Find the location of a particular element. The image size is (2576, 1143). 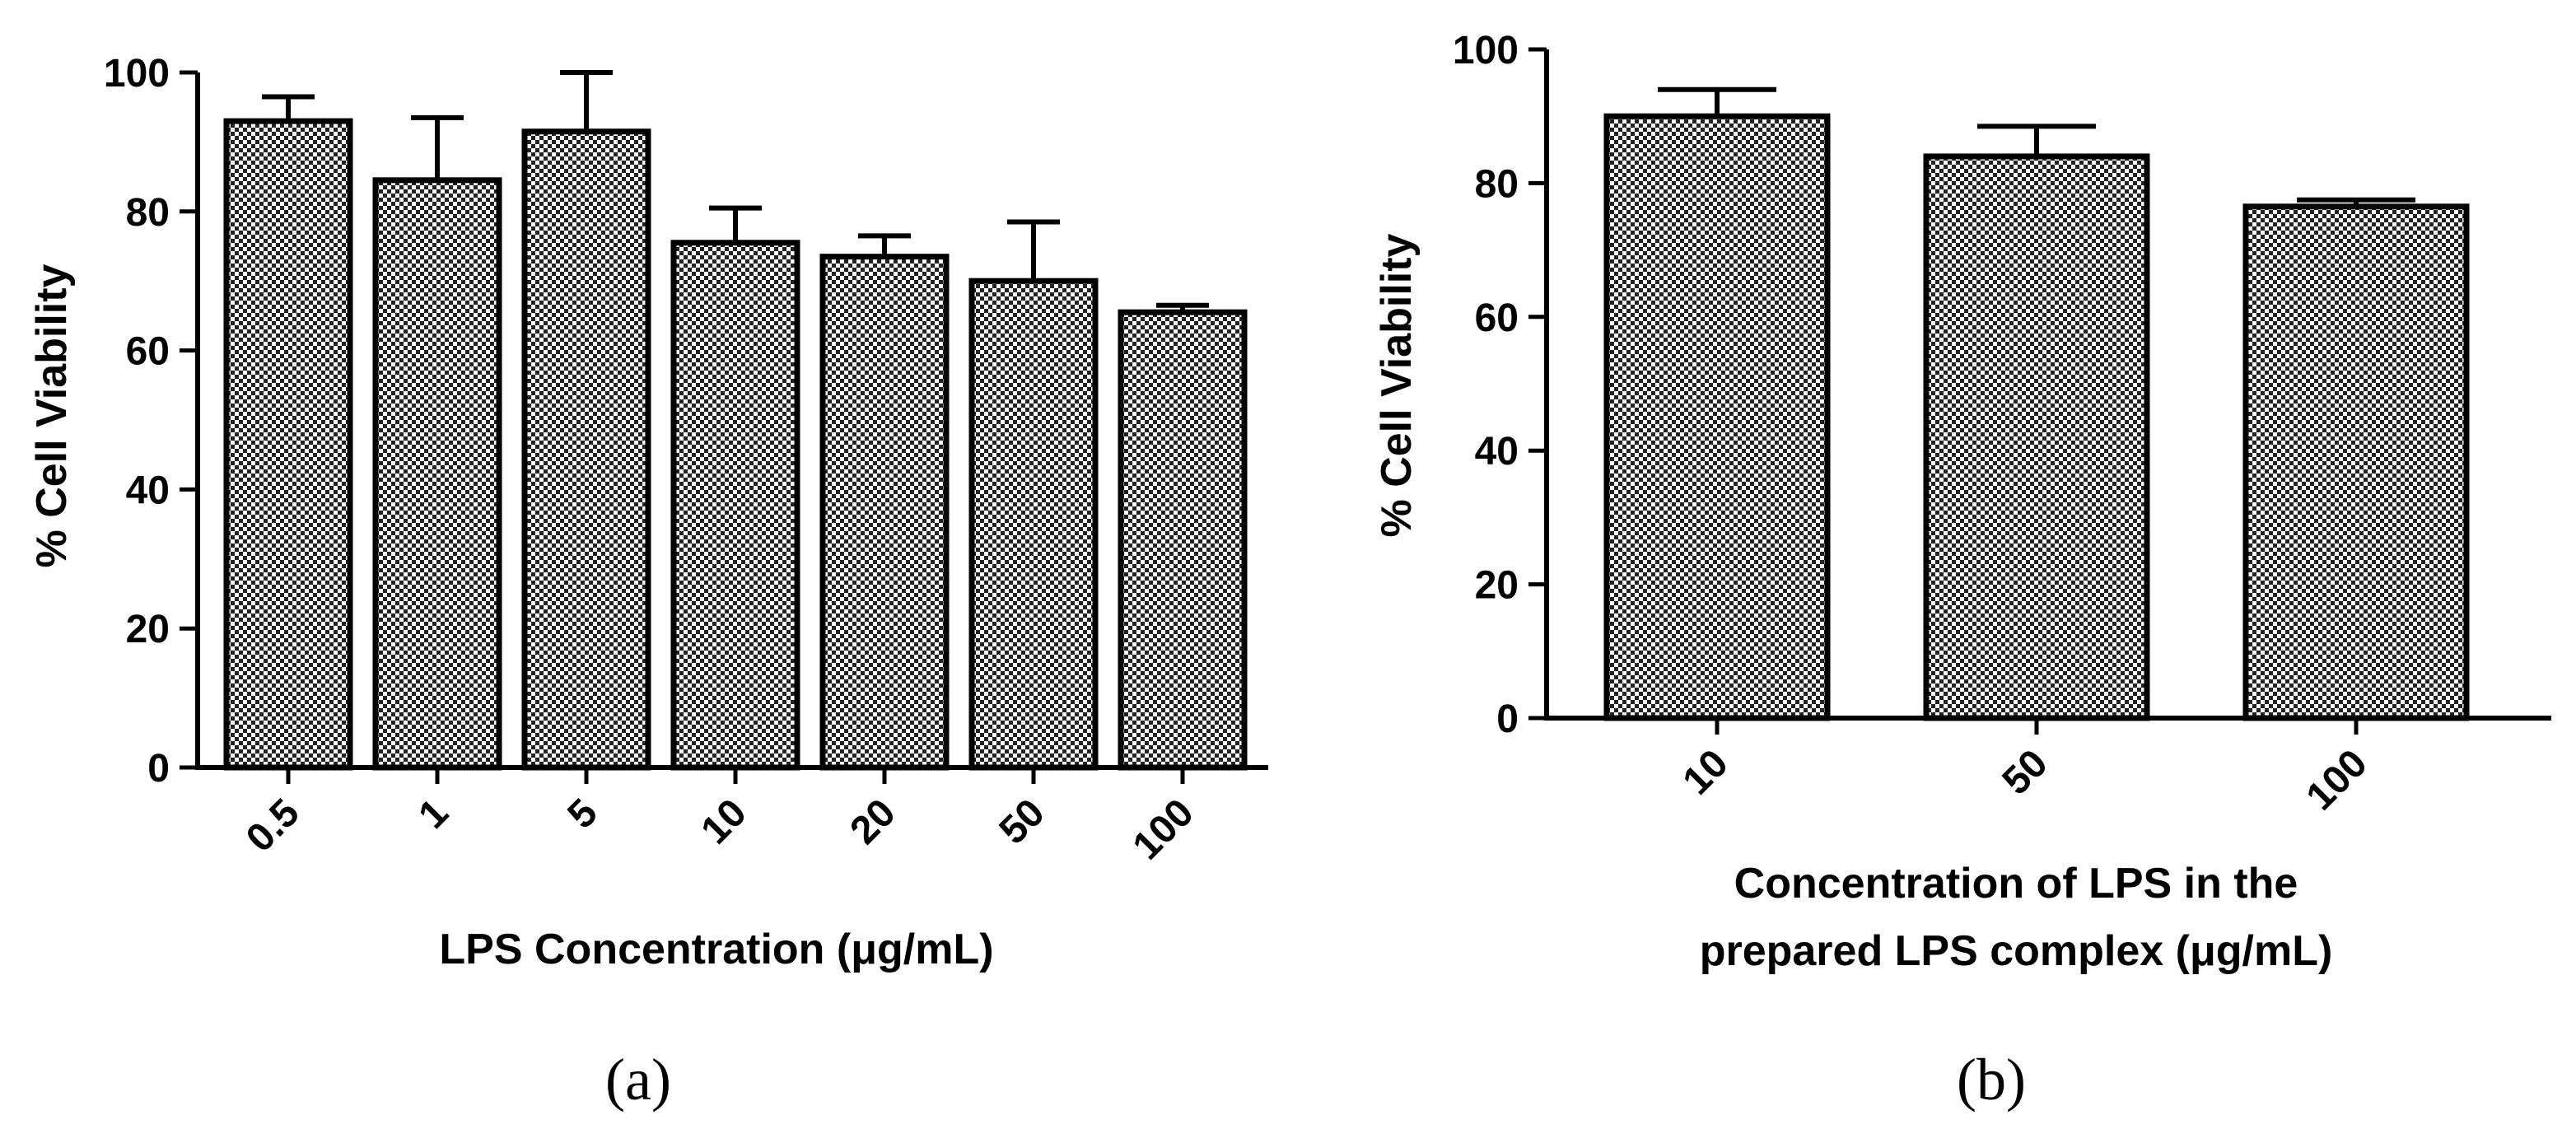

chart-b-xlabel-line-1: Concentration of LPS in the is located at coordinates (2016, 883).